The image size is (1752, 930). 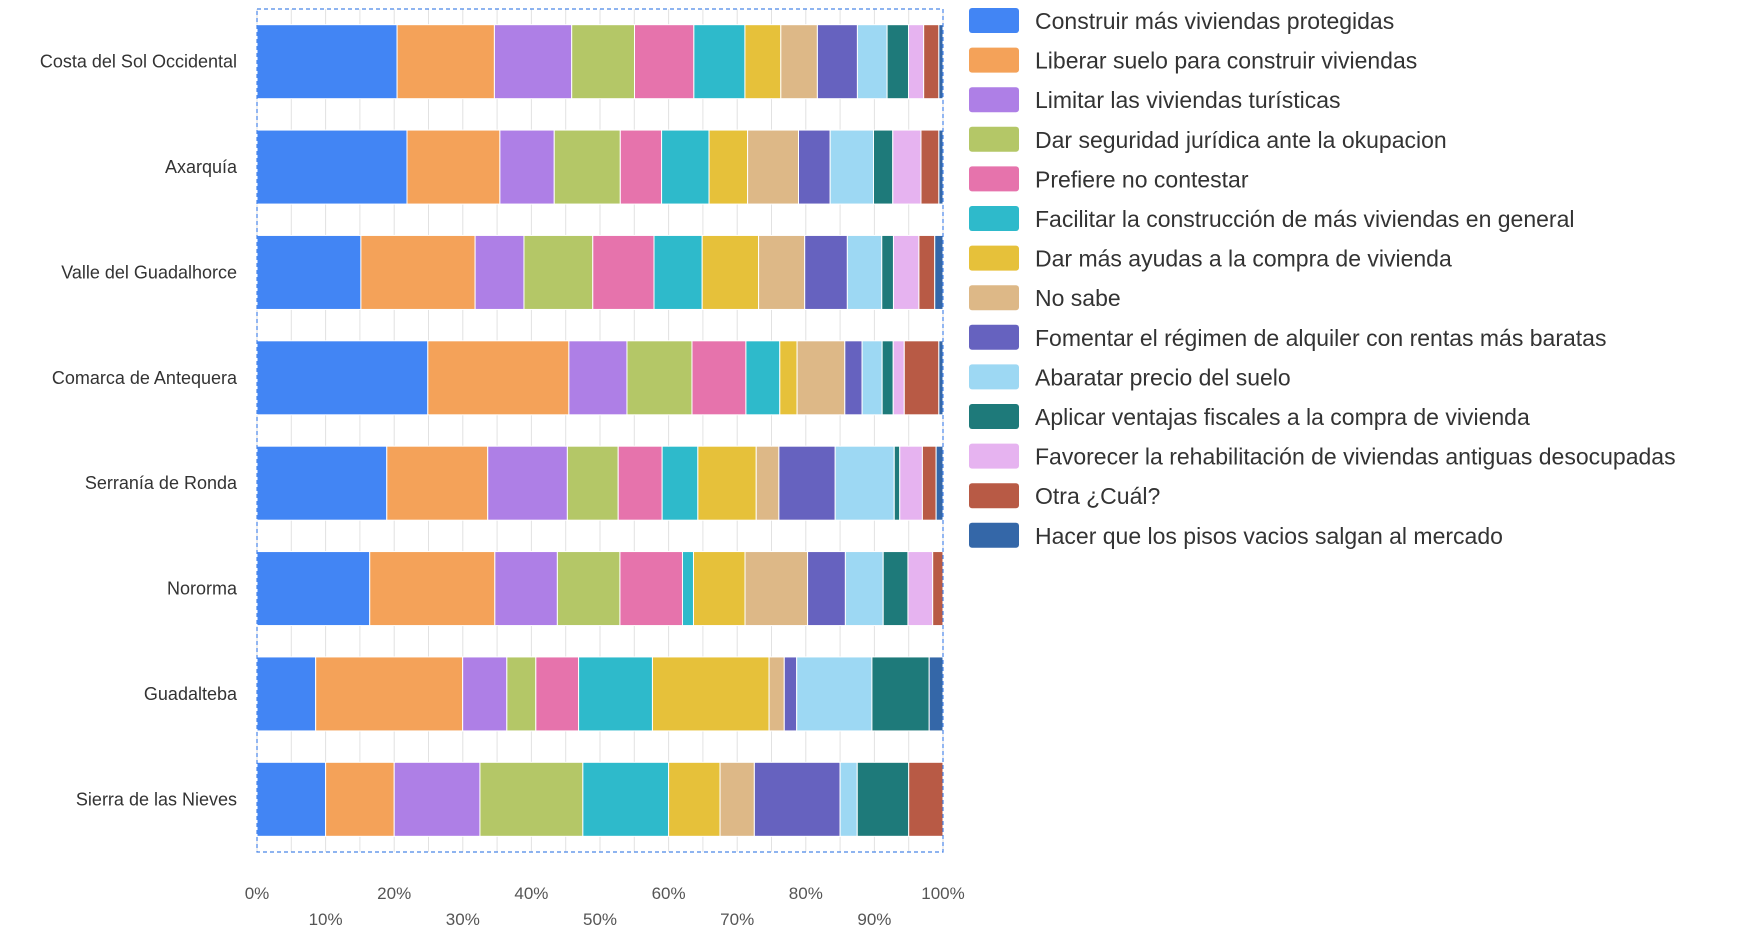 I want to click on legend-item: Otra ¿Cuál?, so click(x=1064, y=496).